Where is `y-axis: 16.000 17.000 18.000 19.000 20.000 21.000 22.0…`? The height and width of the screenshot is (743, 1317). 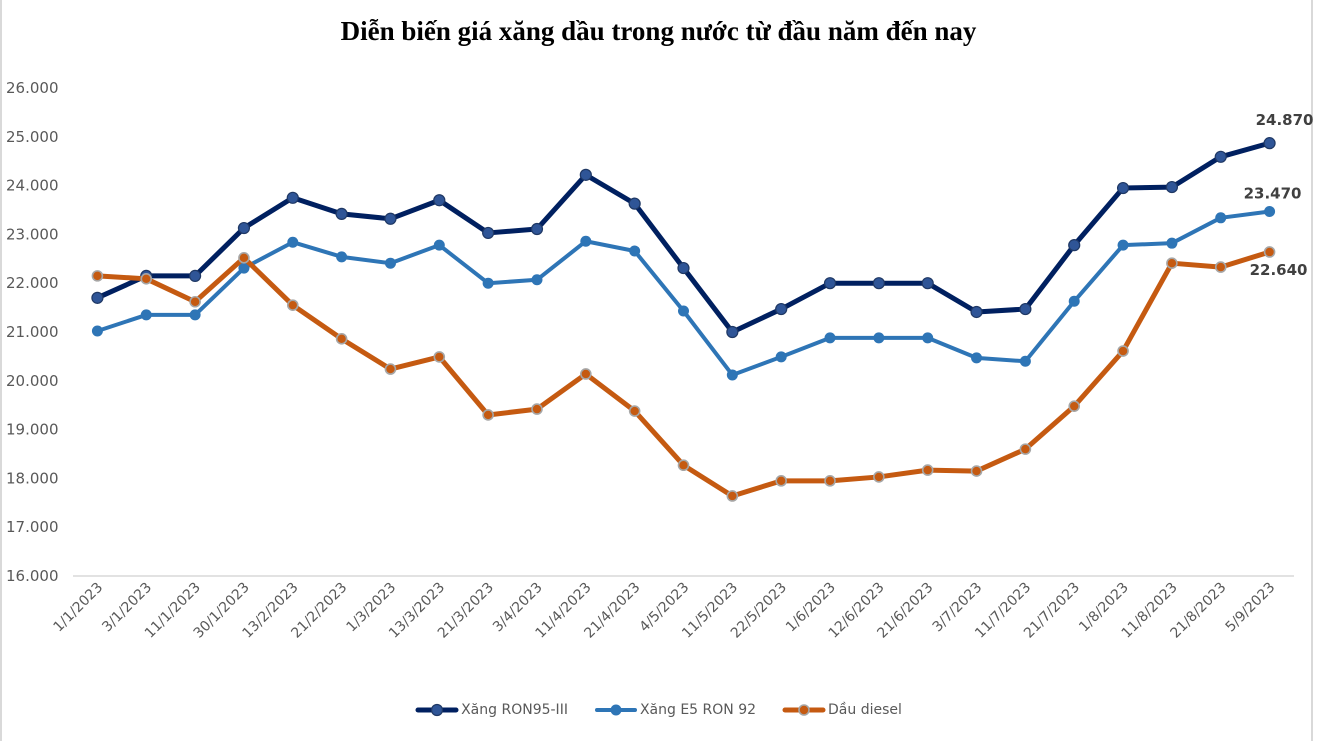 y-axis: 16.000 17.000 18.000 19.000 20.000 21.000 22.0… is located at coordinates (32, 332).